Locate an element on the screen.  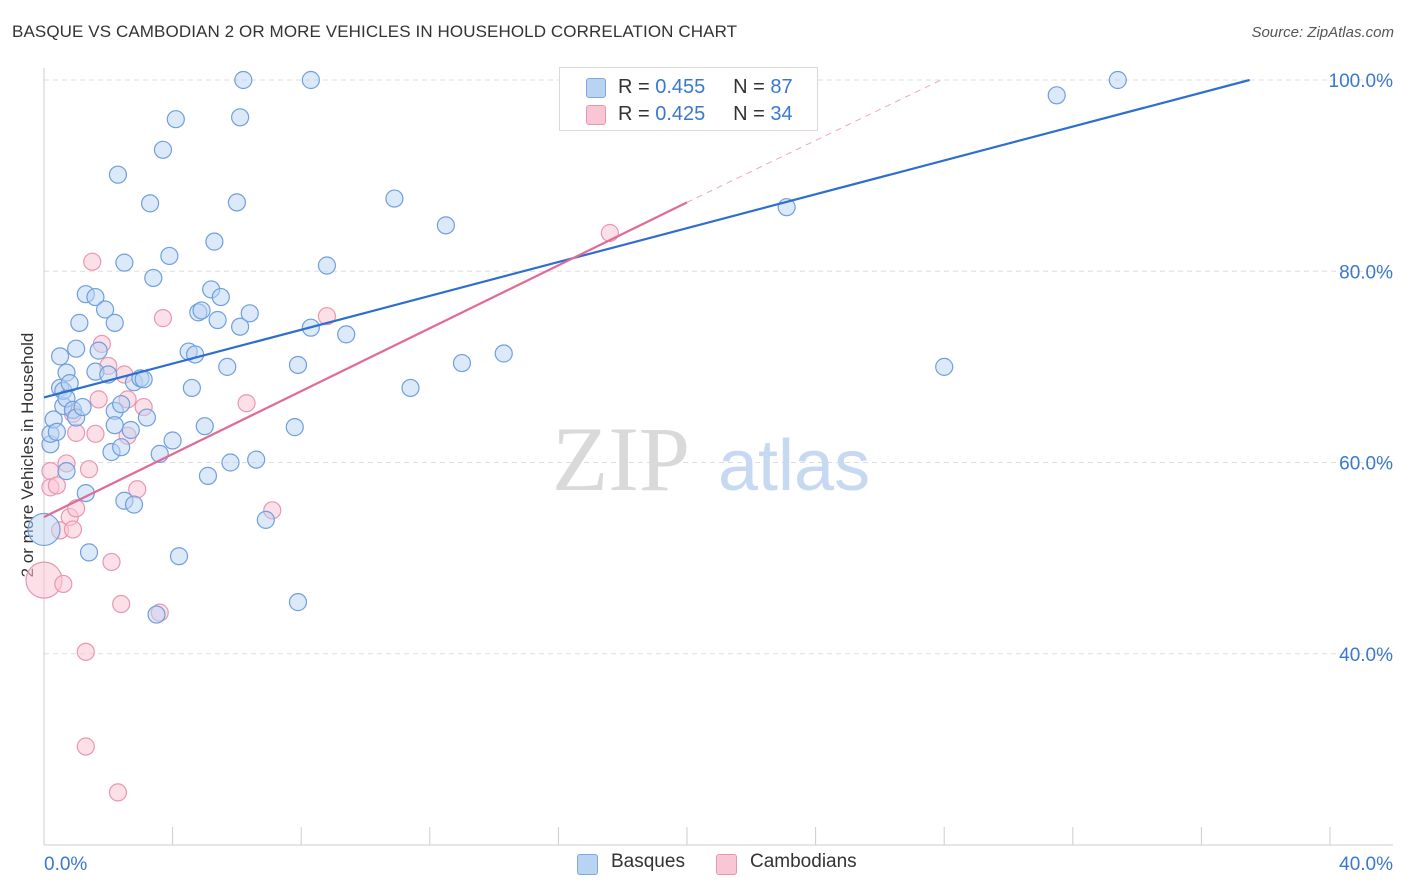
basques-legend-label: Basques is located at coordinates (648, 861).